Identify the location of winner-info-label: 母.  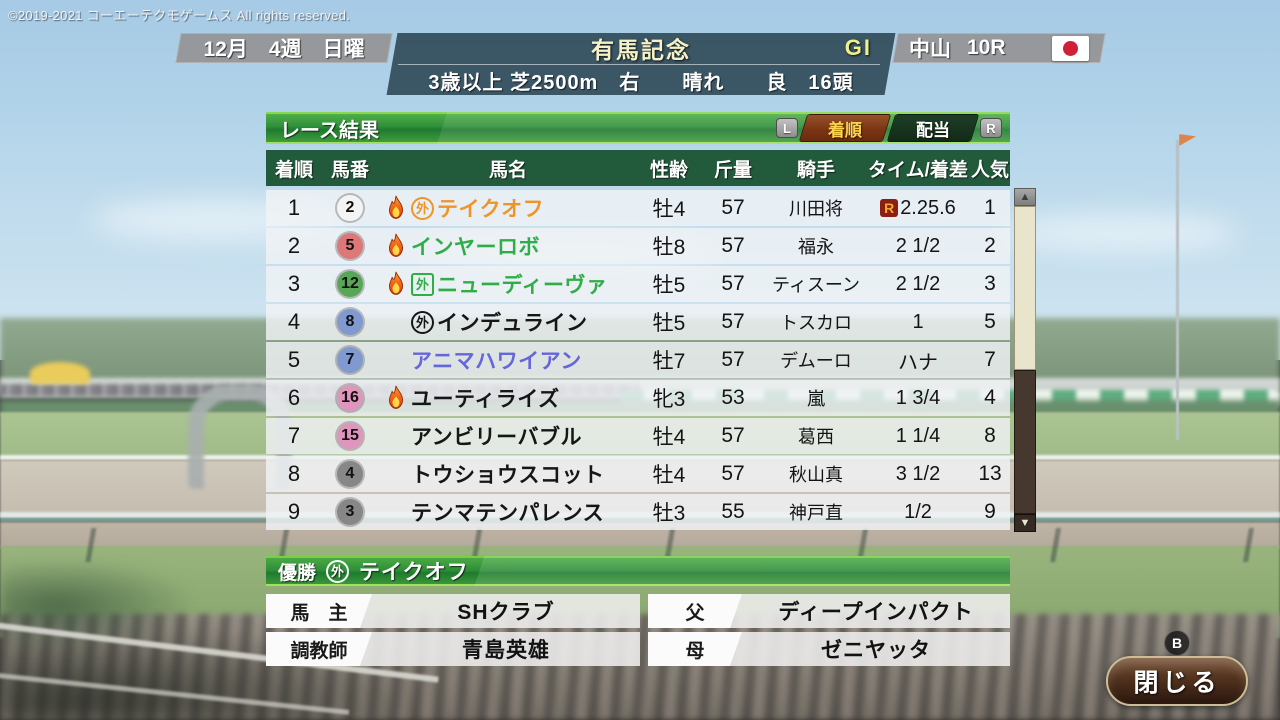
(695, 649).